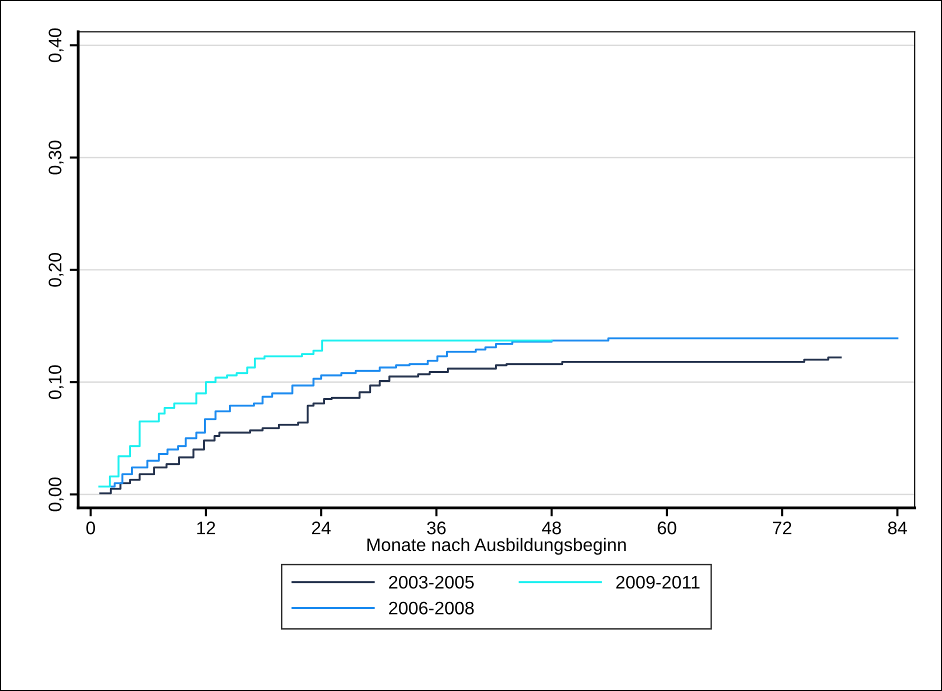 Image resolution: width=942 pixels, height=691 pixels. Describe the element at coordinates (56, 382) in the screenshot. I see `y-tick-label: 0,10` at that location.